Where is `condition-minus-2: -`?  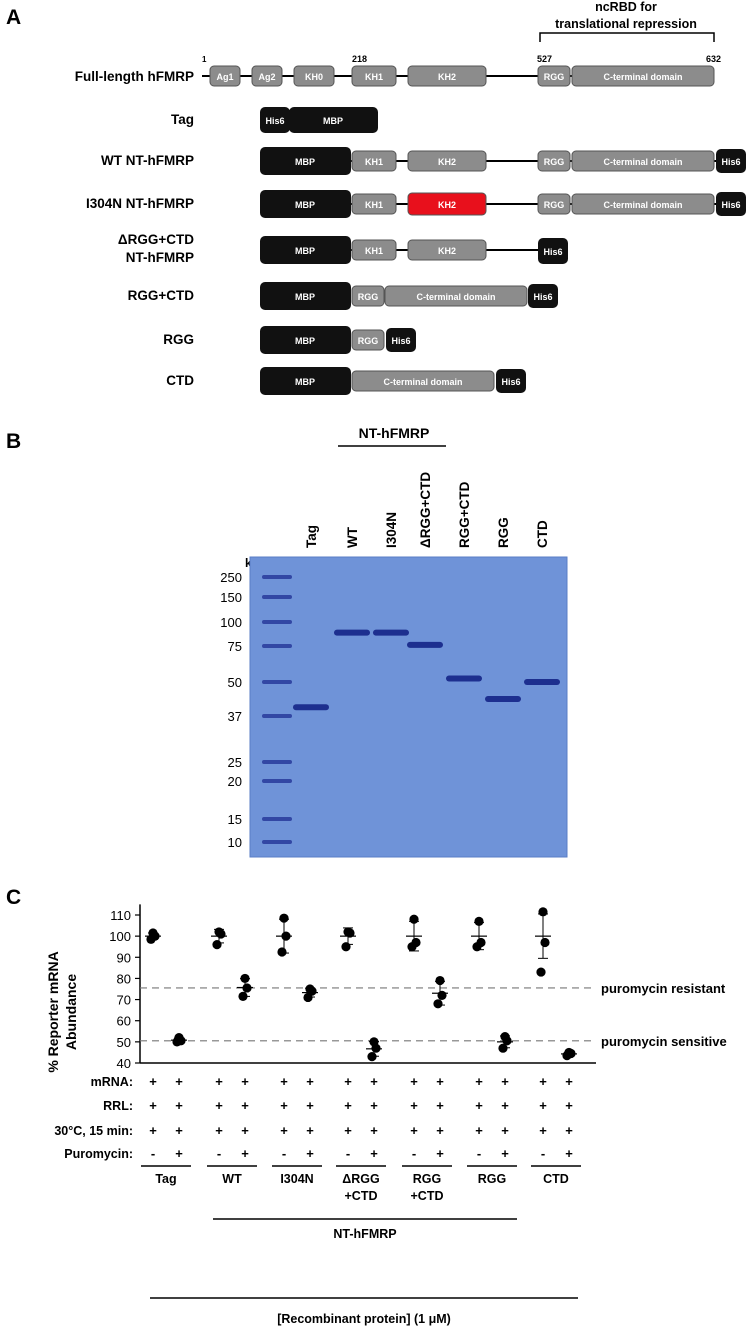
condition-minus-2: - is located at coordinates (284, 1153).